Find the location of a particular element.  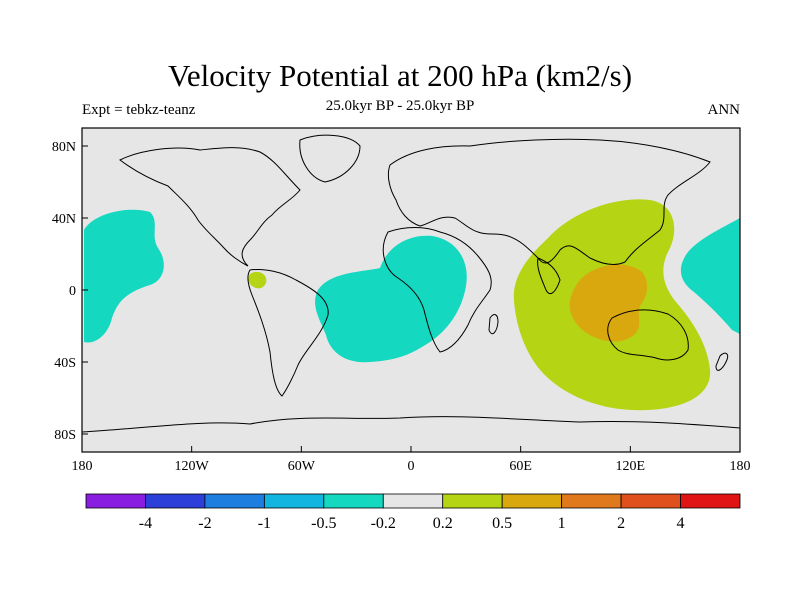

colorbar-level-label: 2 is located at coordinates (621, 523).